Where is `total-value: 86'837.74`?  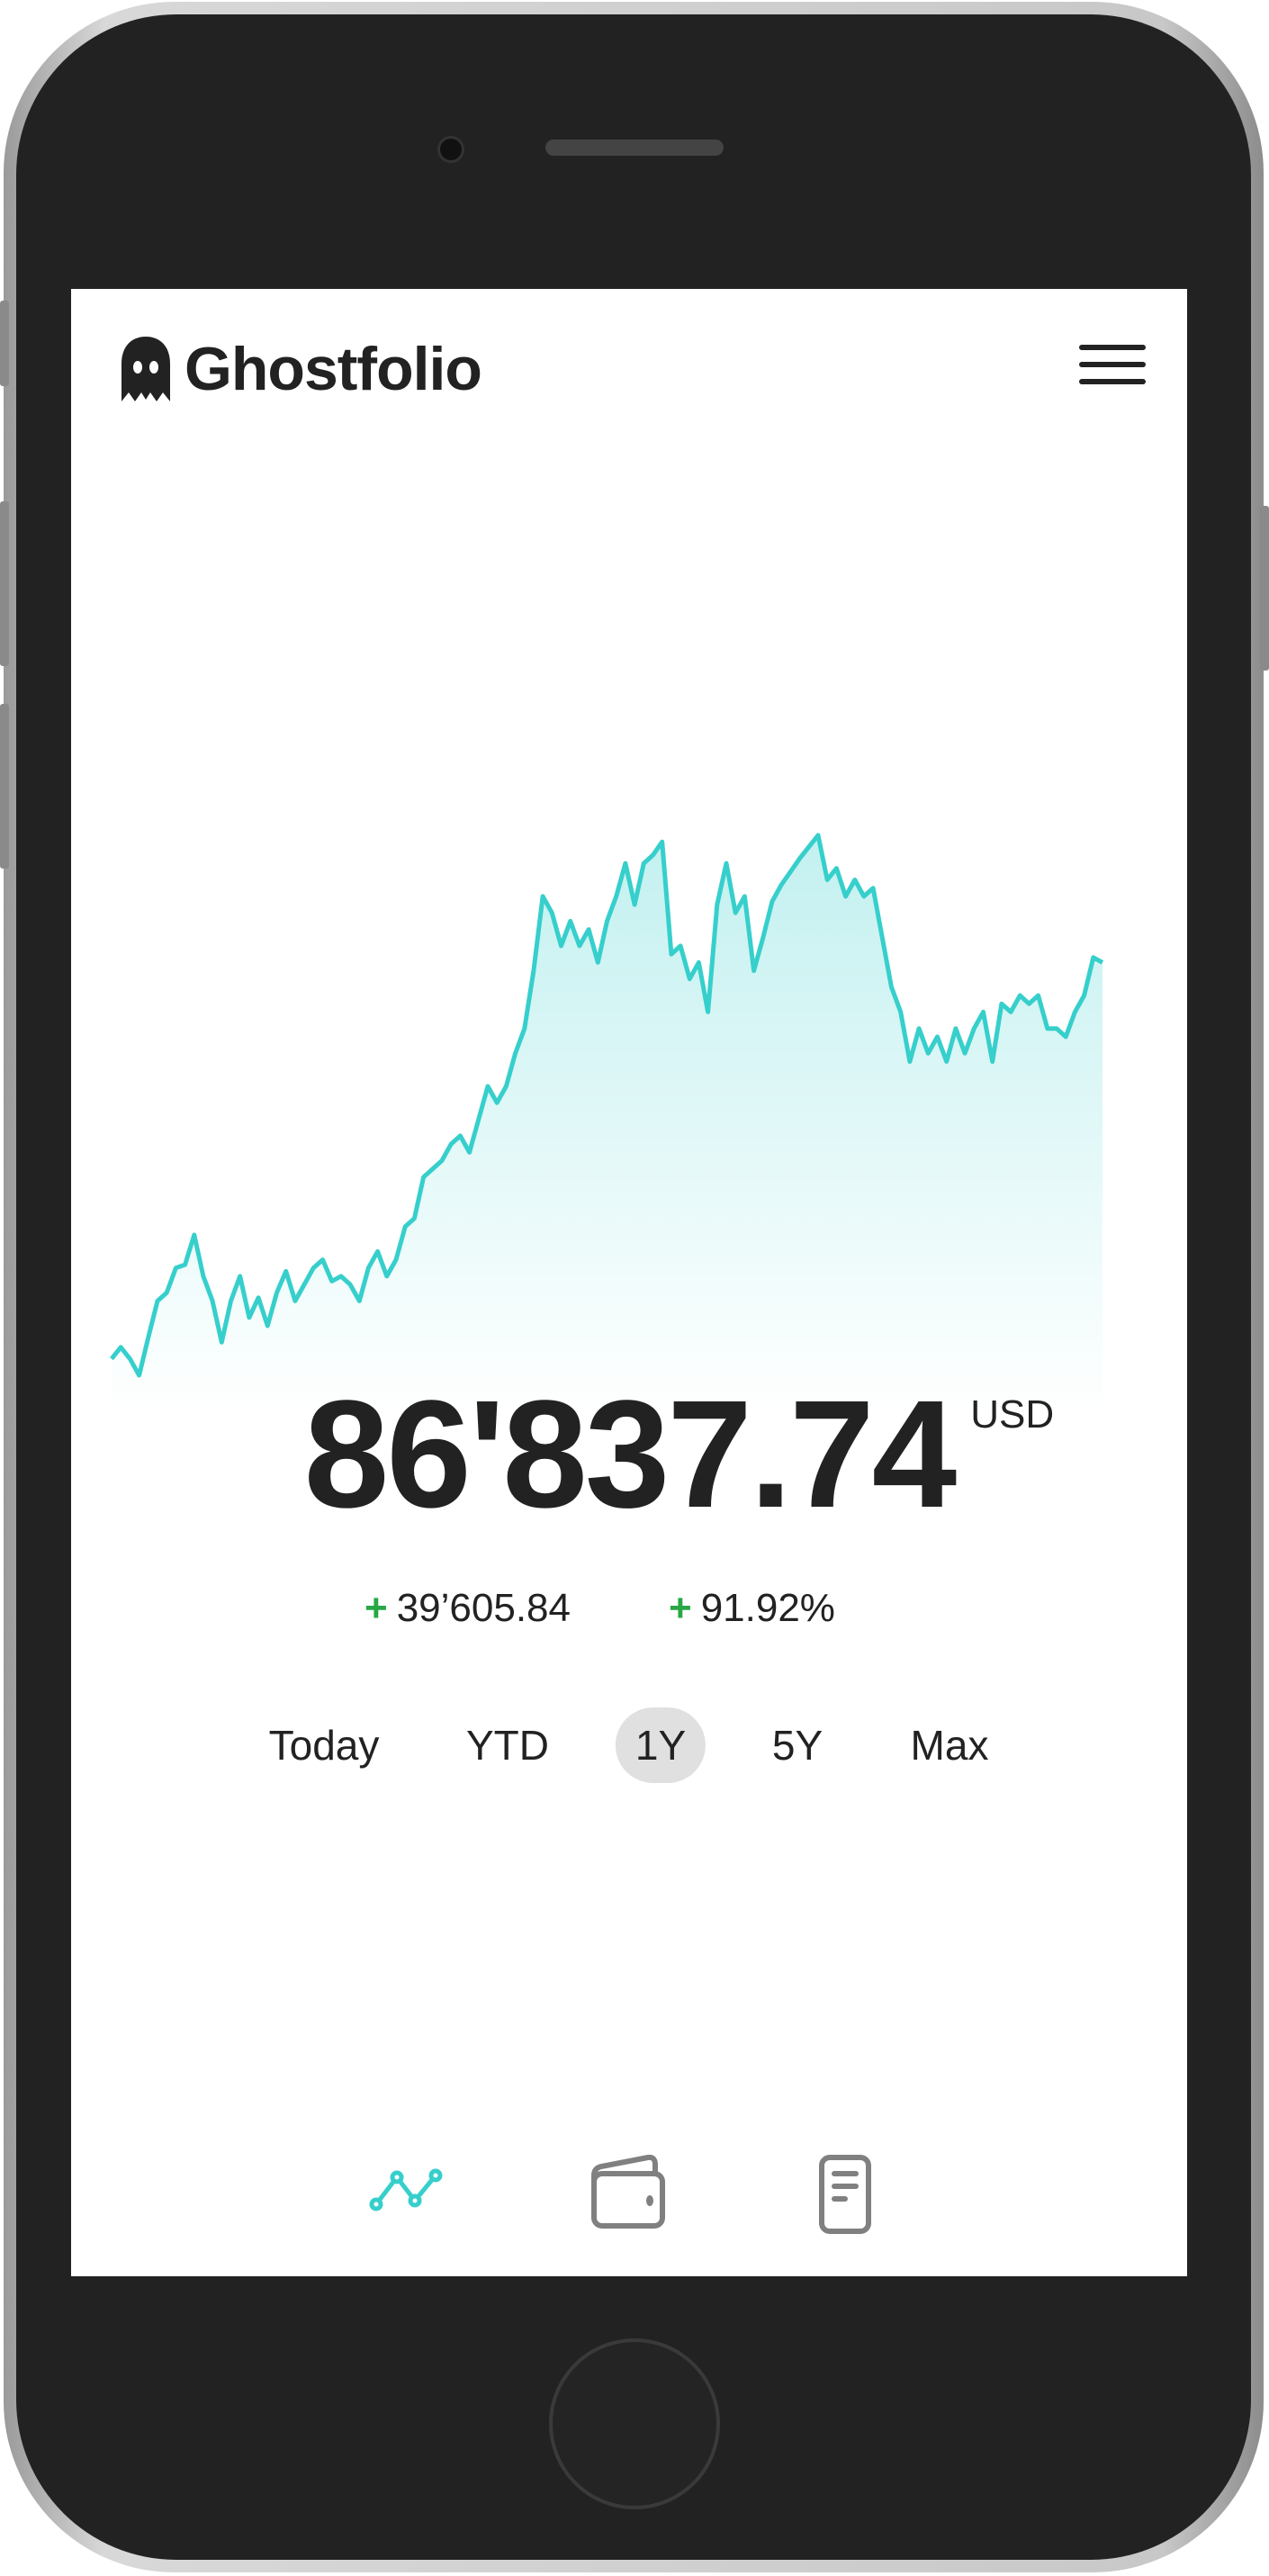
total-value: 86'837.74 is located at coordinates (630, 1454).